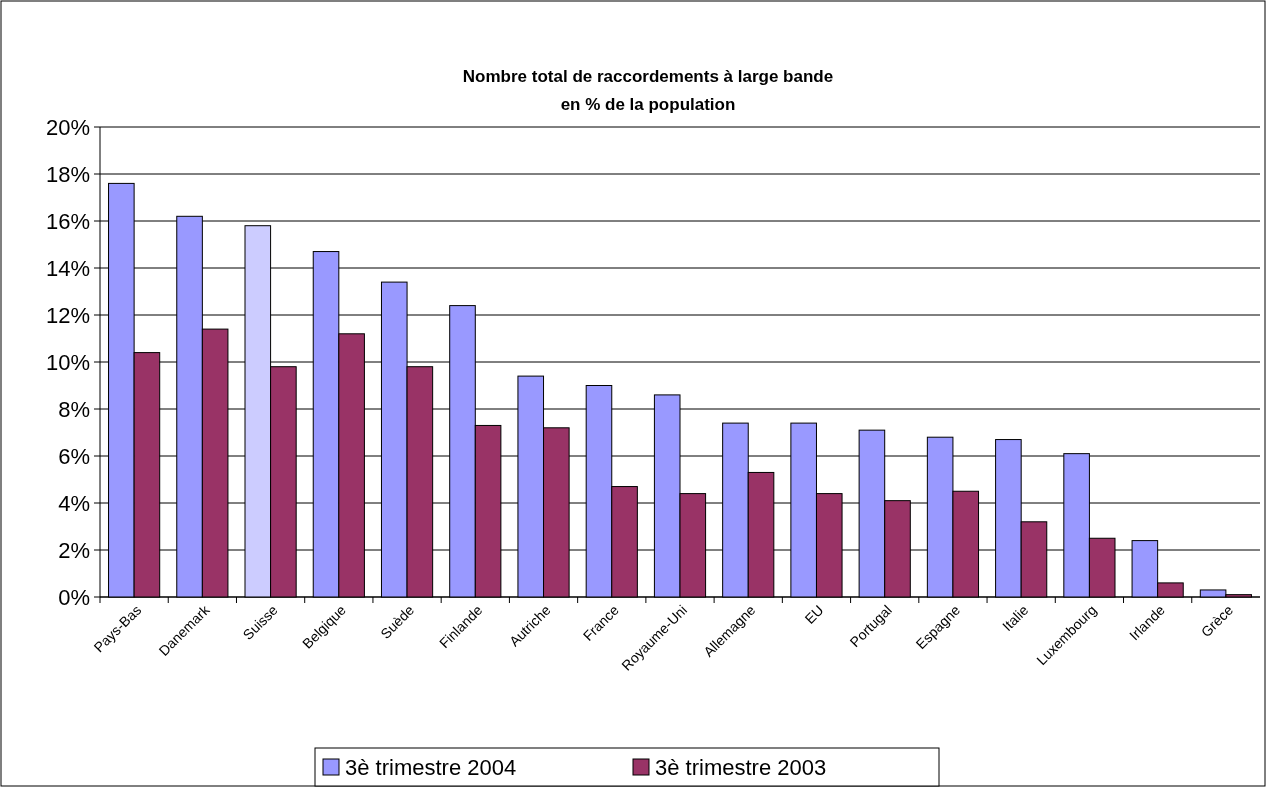 Image resolution: width=1266 pixels, height=787 pixels. I want to click on y-tick-label: 0%, so click(74, 597).